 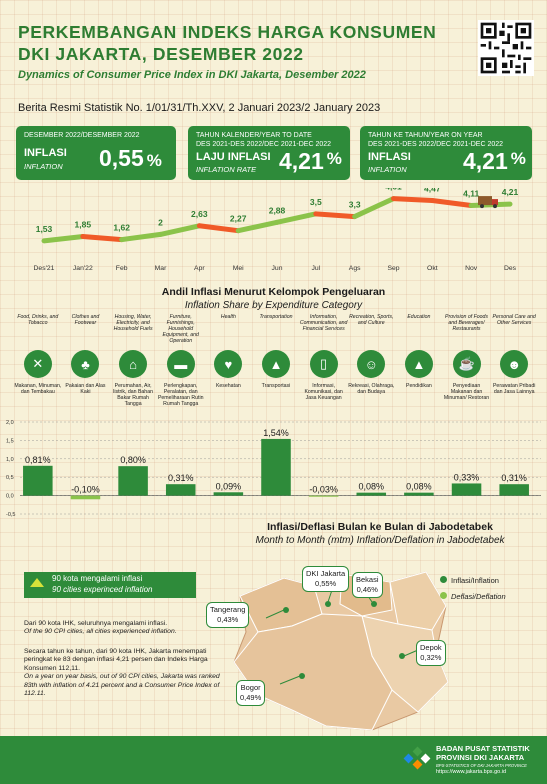 I want to click on graduation-cap-icon: ▲, so click(x=418, y=364).